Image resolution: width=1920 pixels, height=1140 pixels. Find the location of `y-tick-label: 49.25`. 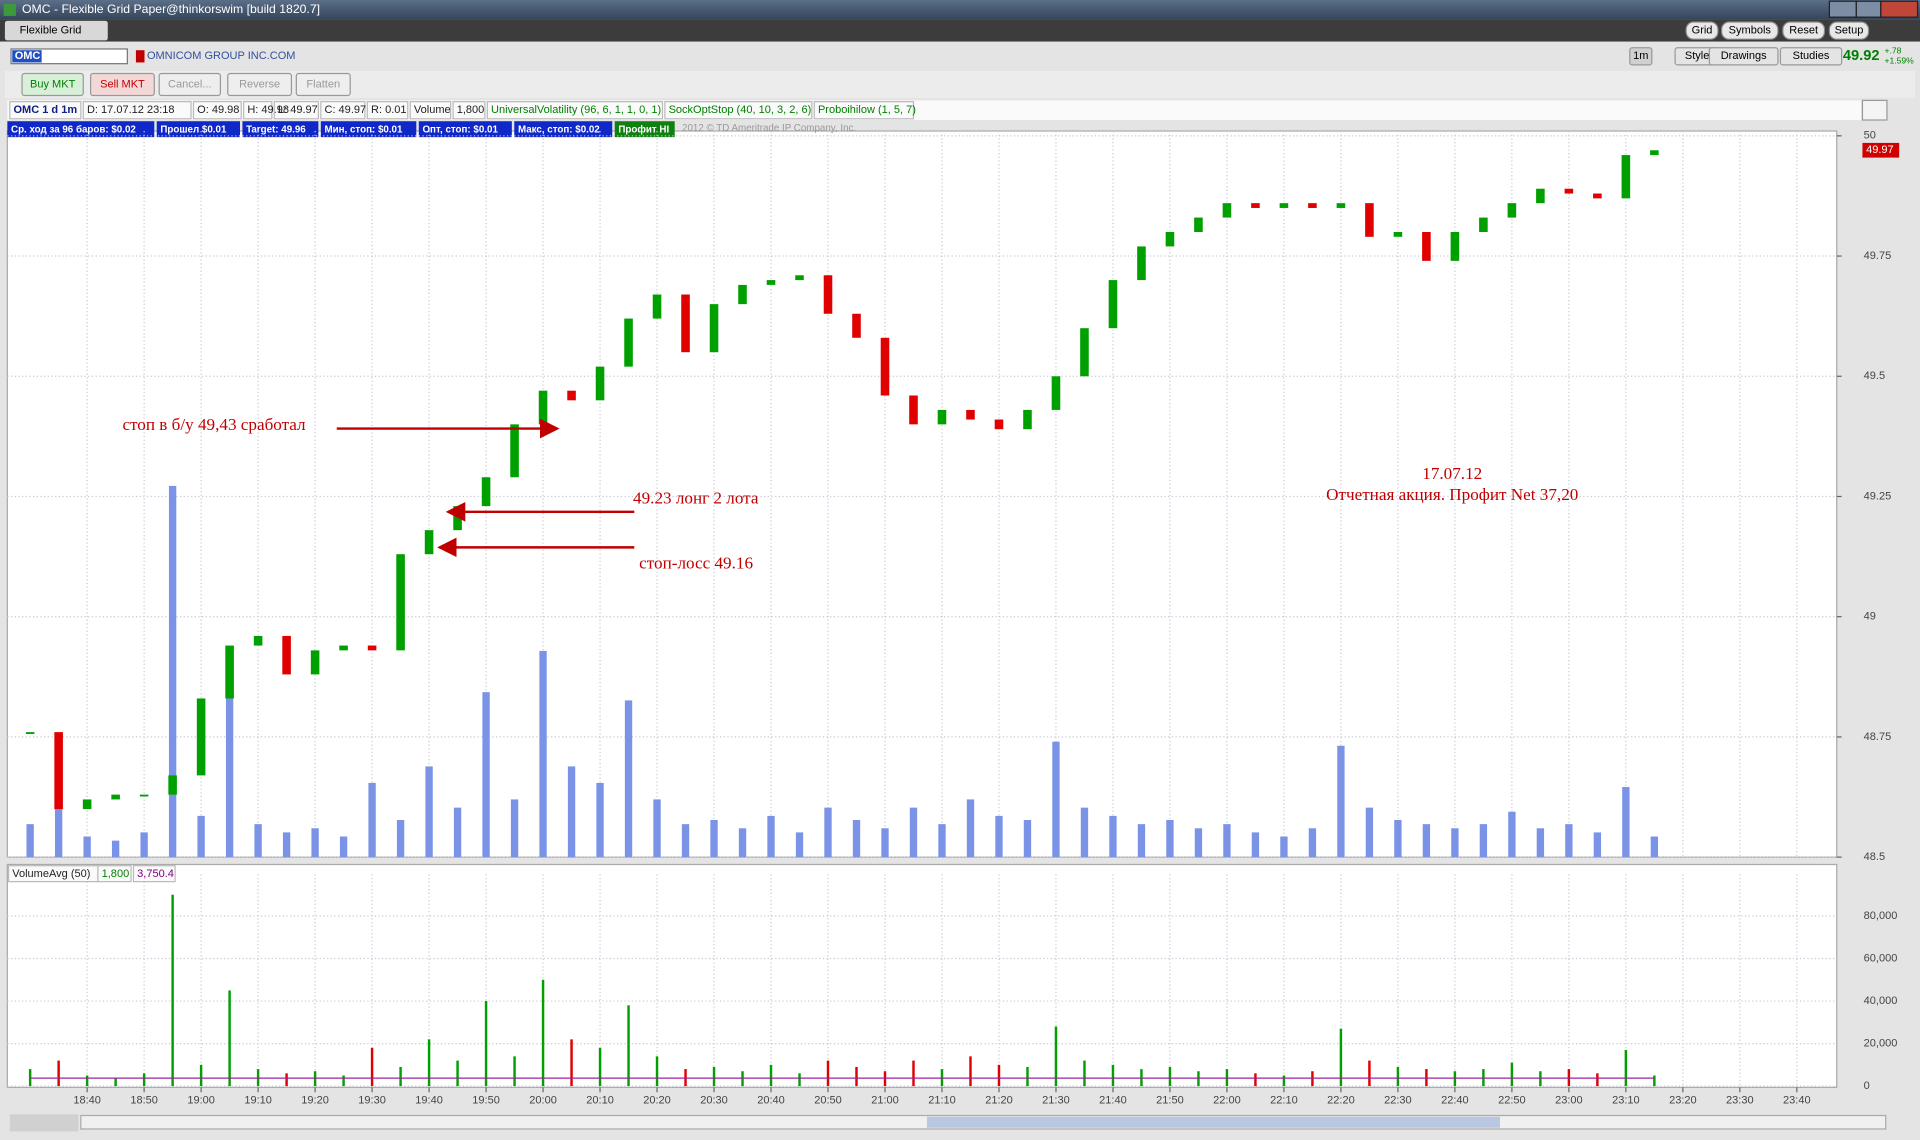

y-tick-label: 49.25 is located at coordinates (1878, 496).